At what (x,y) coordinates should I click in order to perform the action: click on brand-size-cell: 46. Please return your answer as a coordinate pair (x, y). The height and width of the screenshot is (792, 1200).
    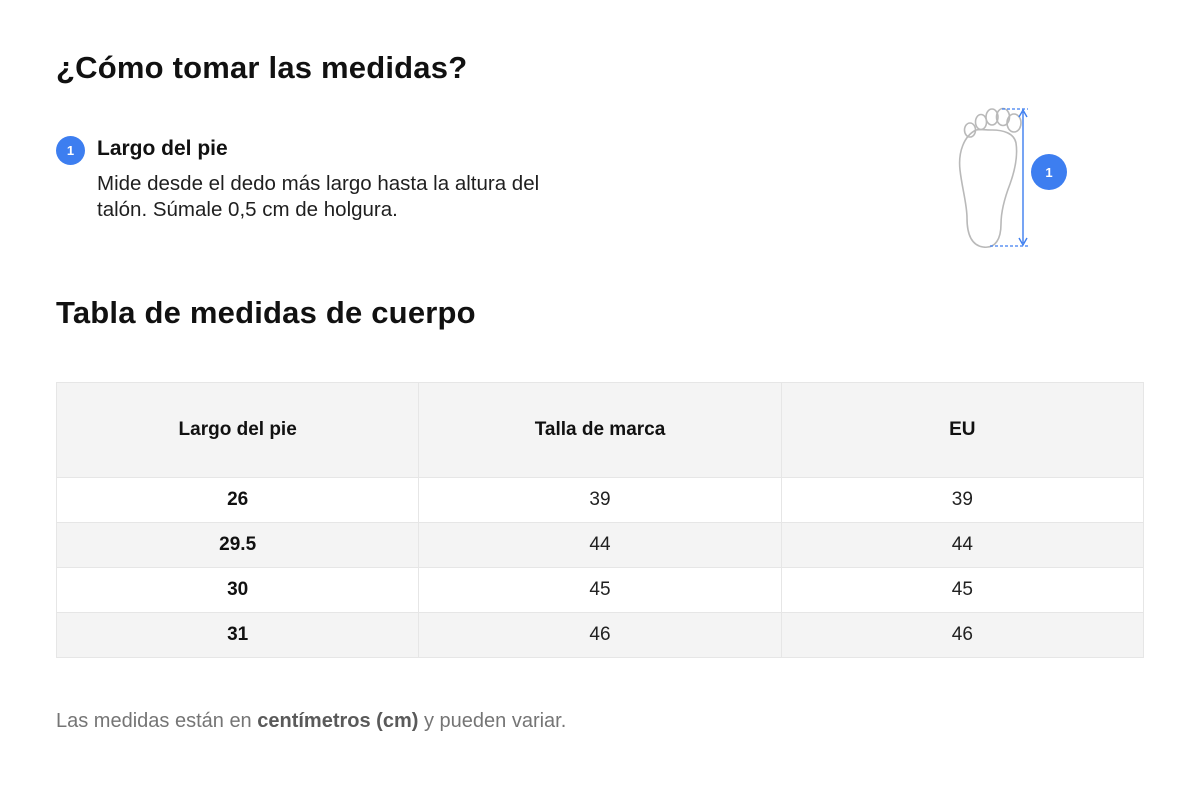
    Looking at the image, I should click on (600, 635).